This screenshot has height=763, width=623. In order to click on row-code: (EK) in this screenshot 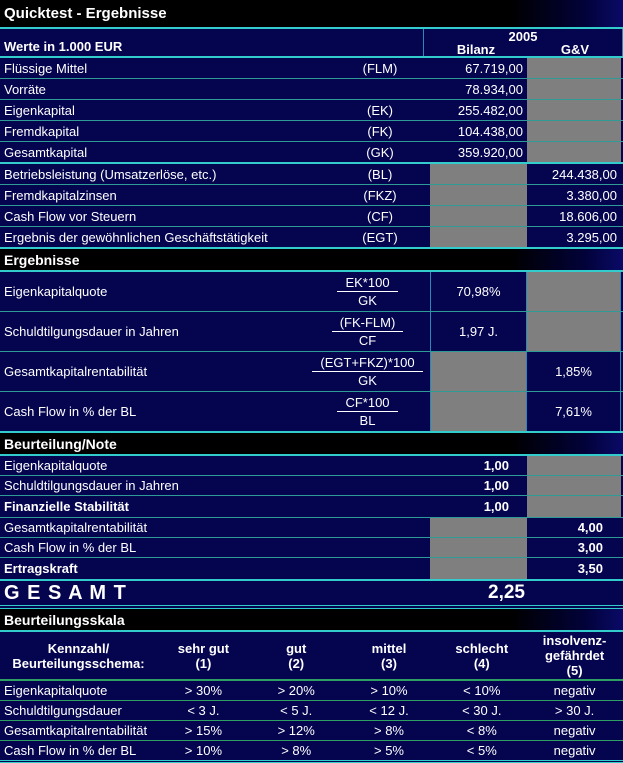, I will do `click(380, 110)`.